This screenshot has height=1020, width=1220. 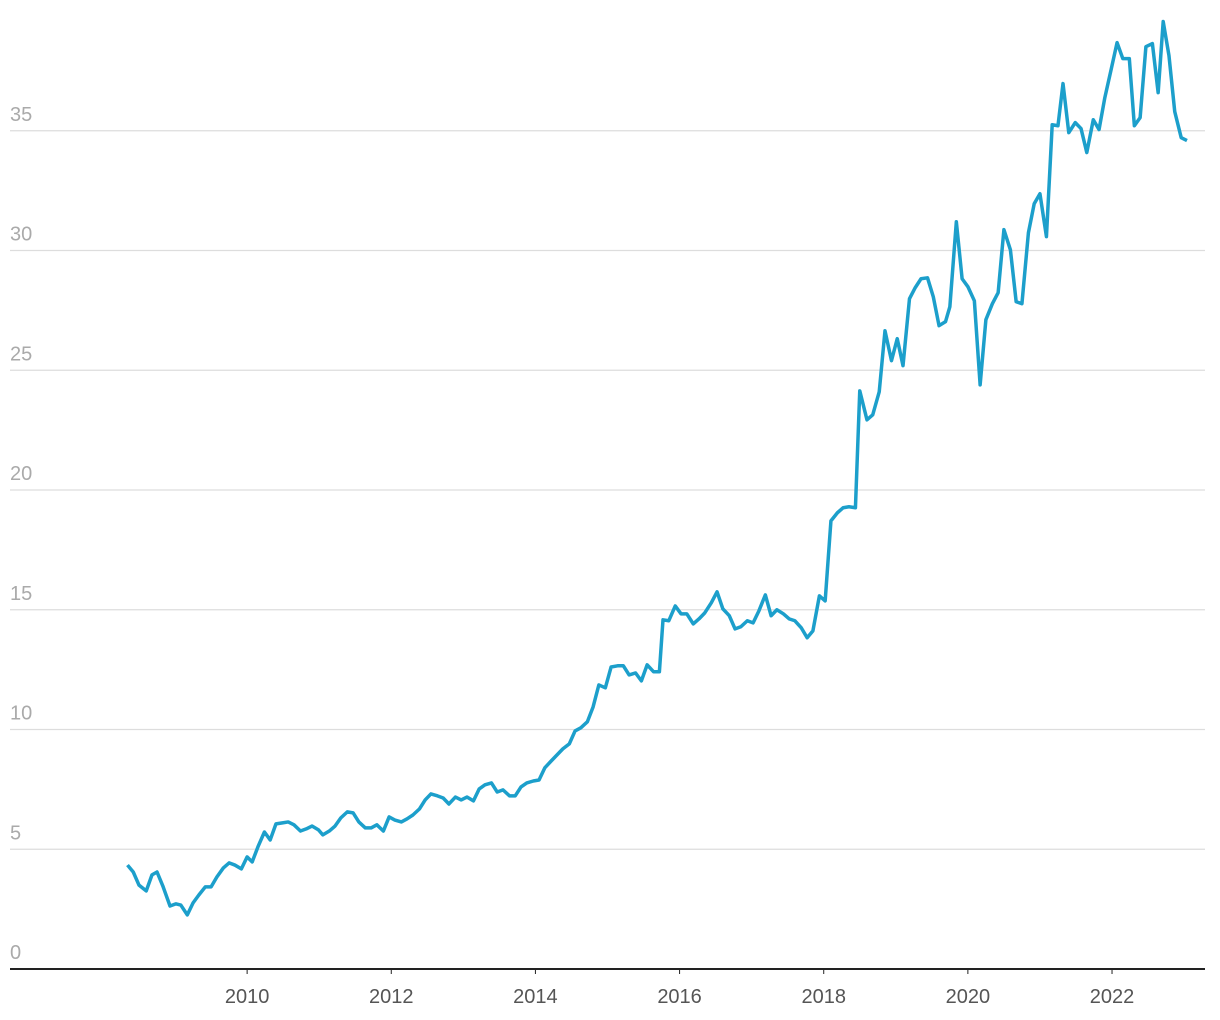 I want to click on y-tick-label: 15, so click(x=21, y=594).